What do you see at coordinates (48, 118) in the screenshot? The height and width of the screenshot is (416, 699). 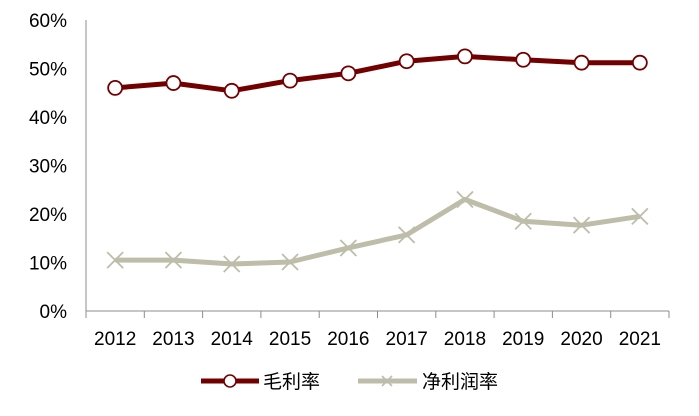 I see `y-tick-label: 40%` at bounding box center [48, 118].